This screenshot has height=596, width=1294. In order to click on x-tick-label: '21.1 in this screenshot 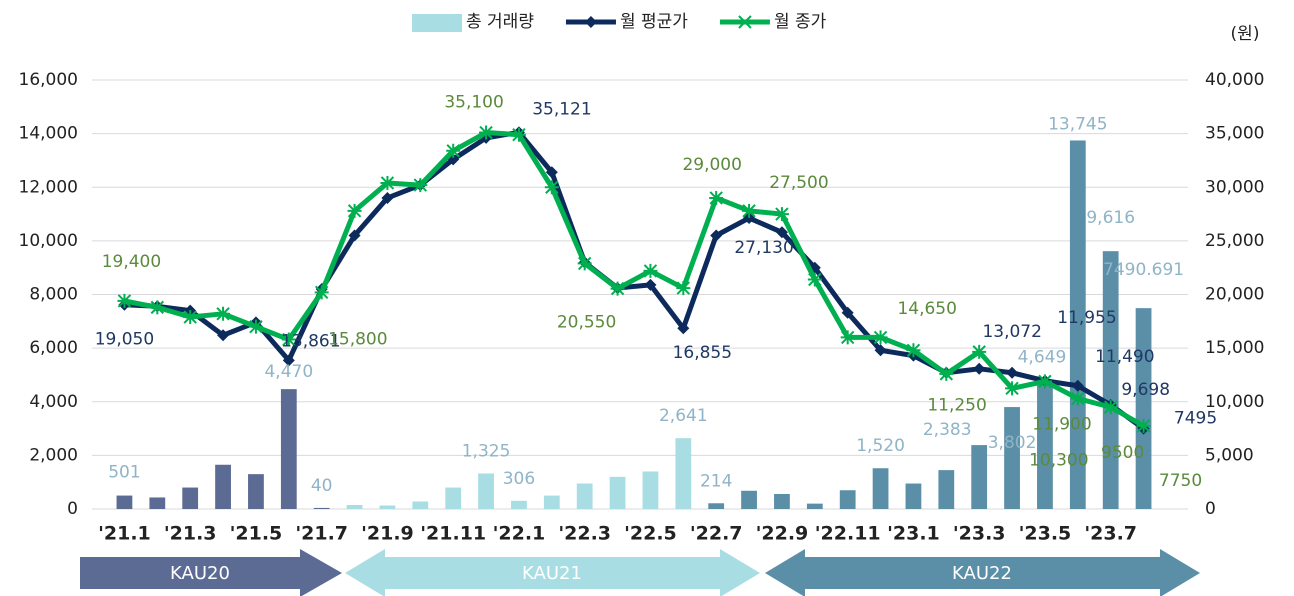, I will do `click(124, 534)`.